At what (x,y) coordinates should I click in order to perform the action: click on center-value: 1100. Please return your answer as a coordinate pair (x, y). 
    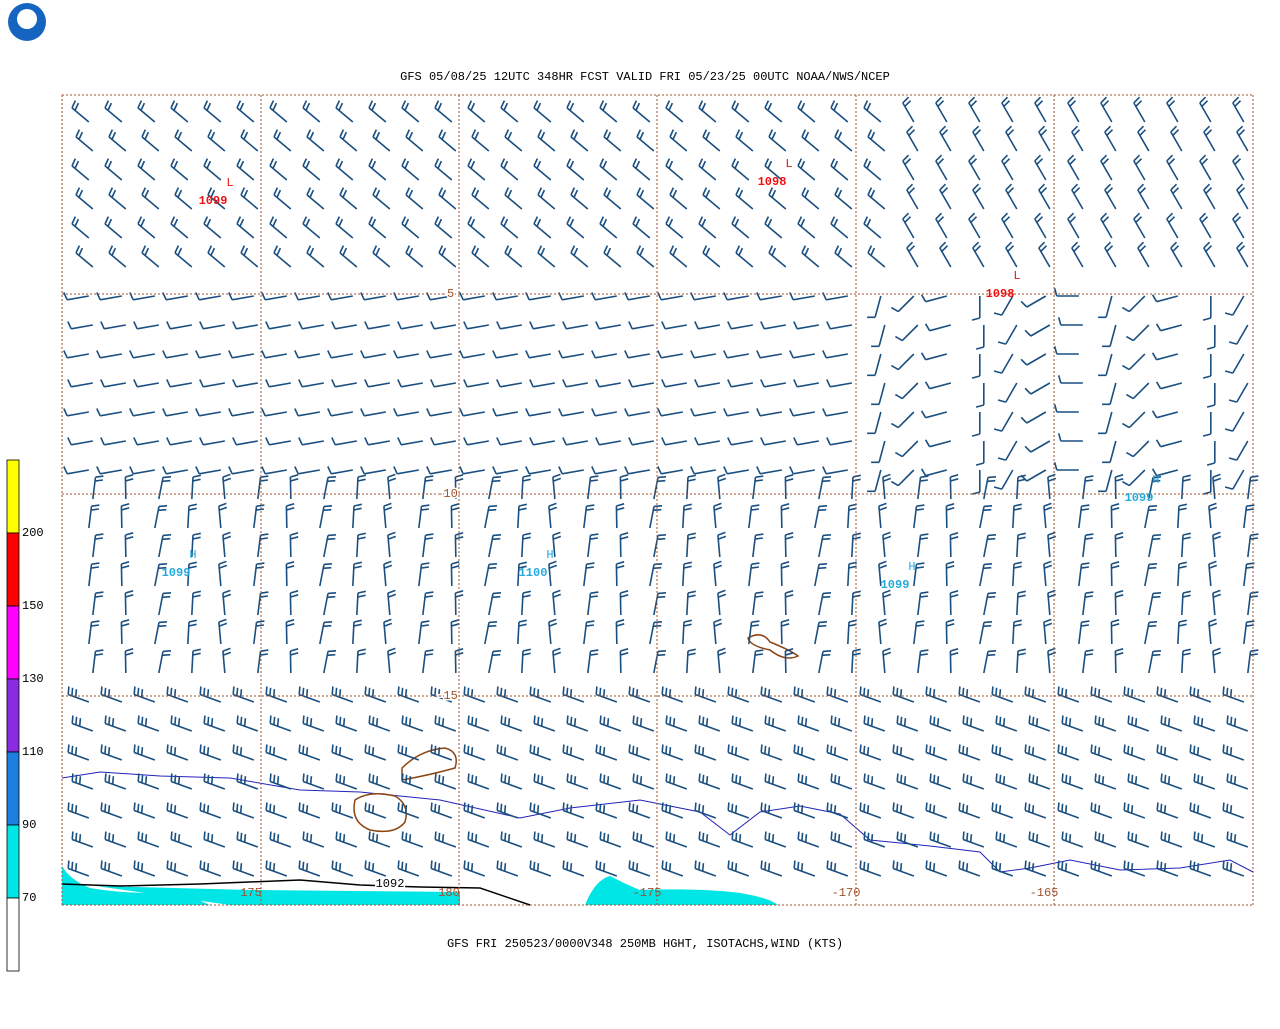
    Looking at the image, I should click on (533, 573).